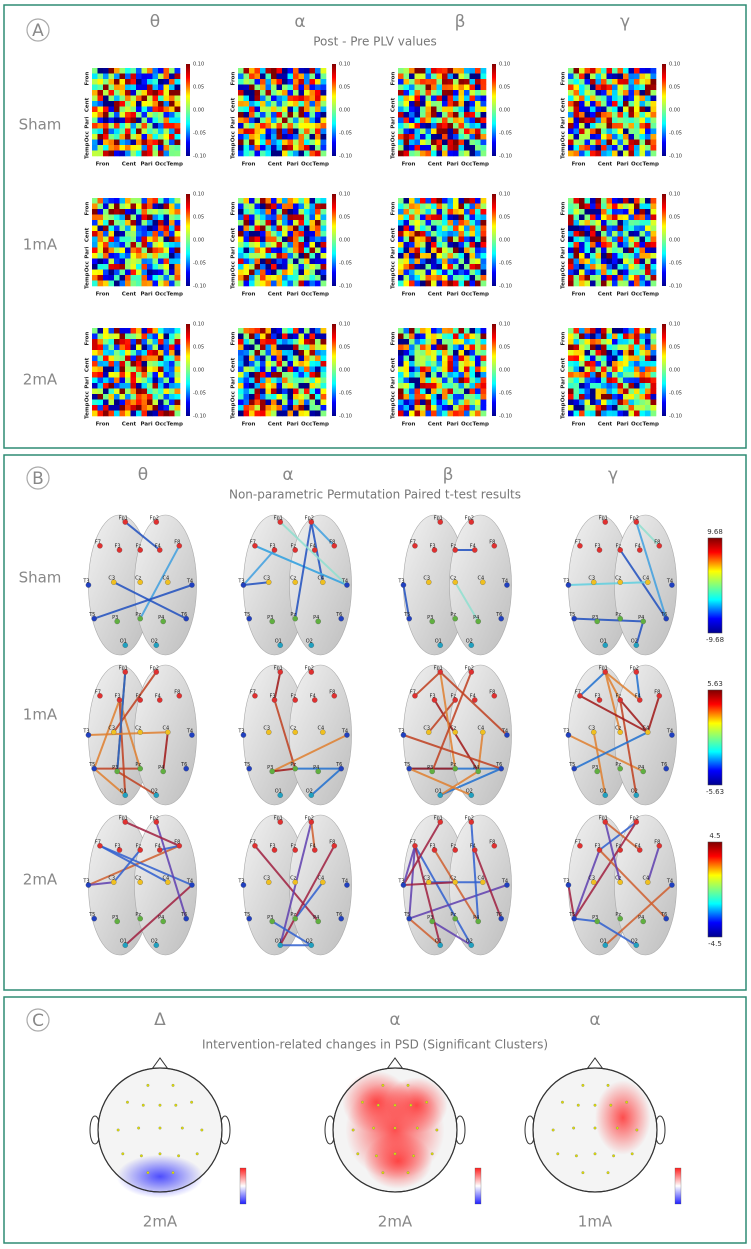  What do you see at coordinates (422, 853) in the screenshot?
I see `connection` at bounding box center [422, 853].